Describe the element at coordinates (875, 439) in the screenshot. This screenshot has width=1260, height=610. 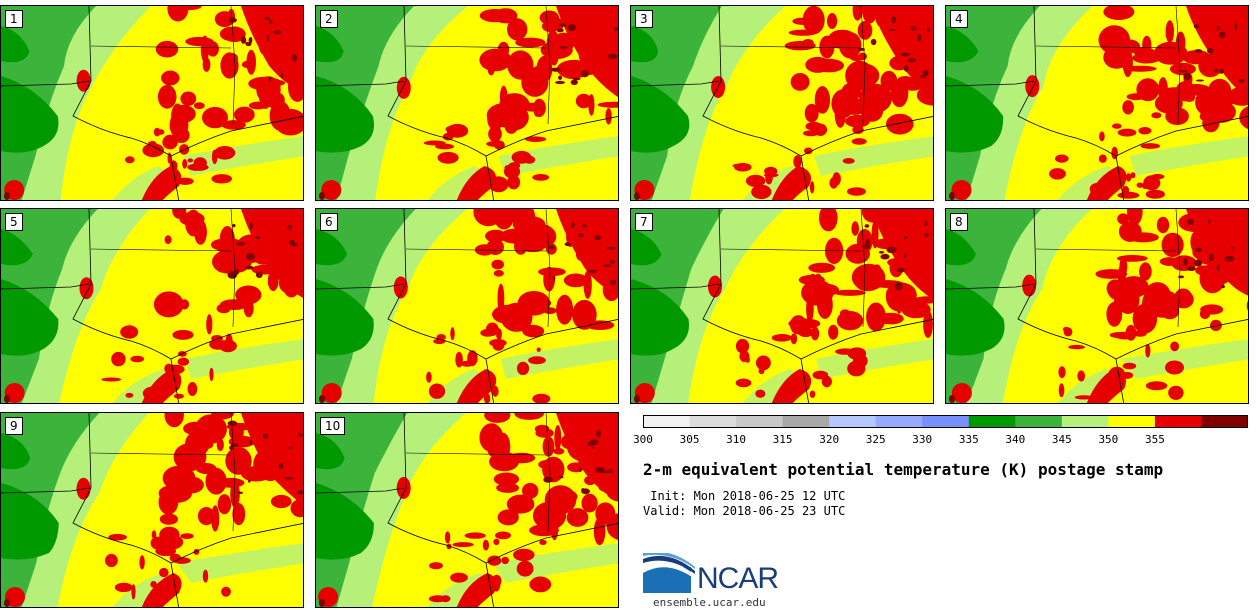
I see `colorbar-tick-label: 325` at that location.